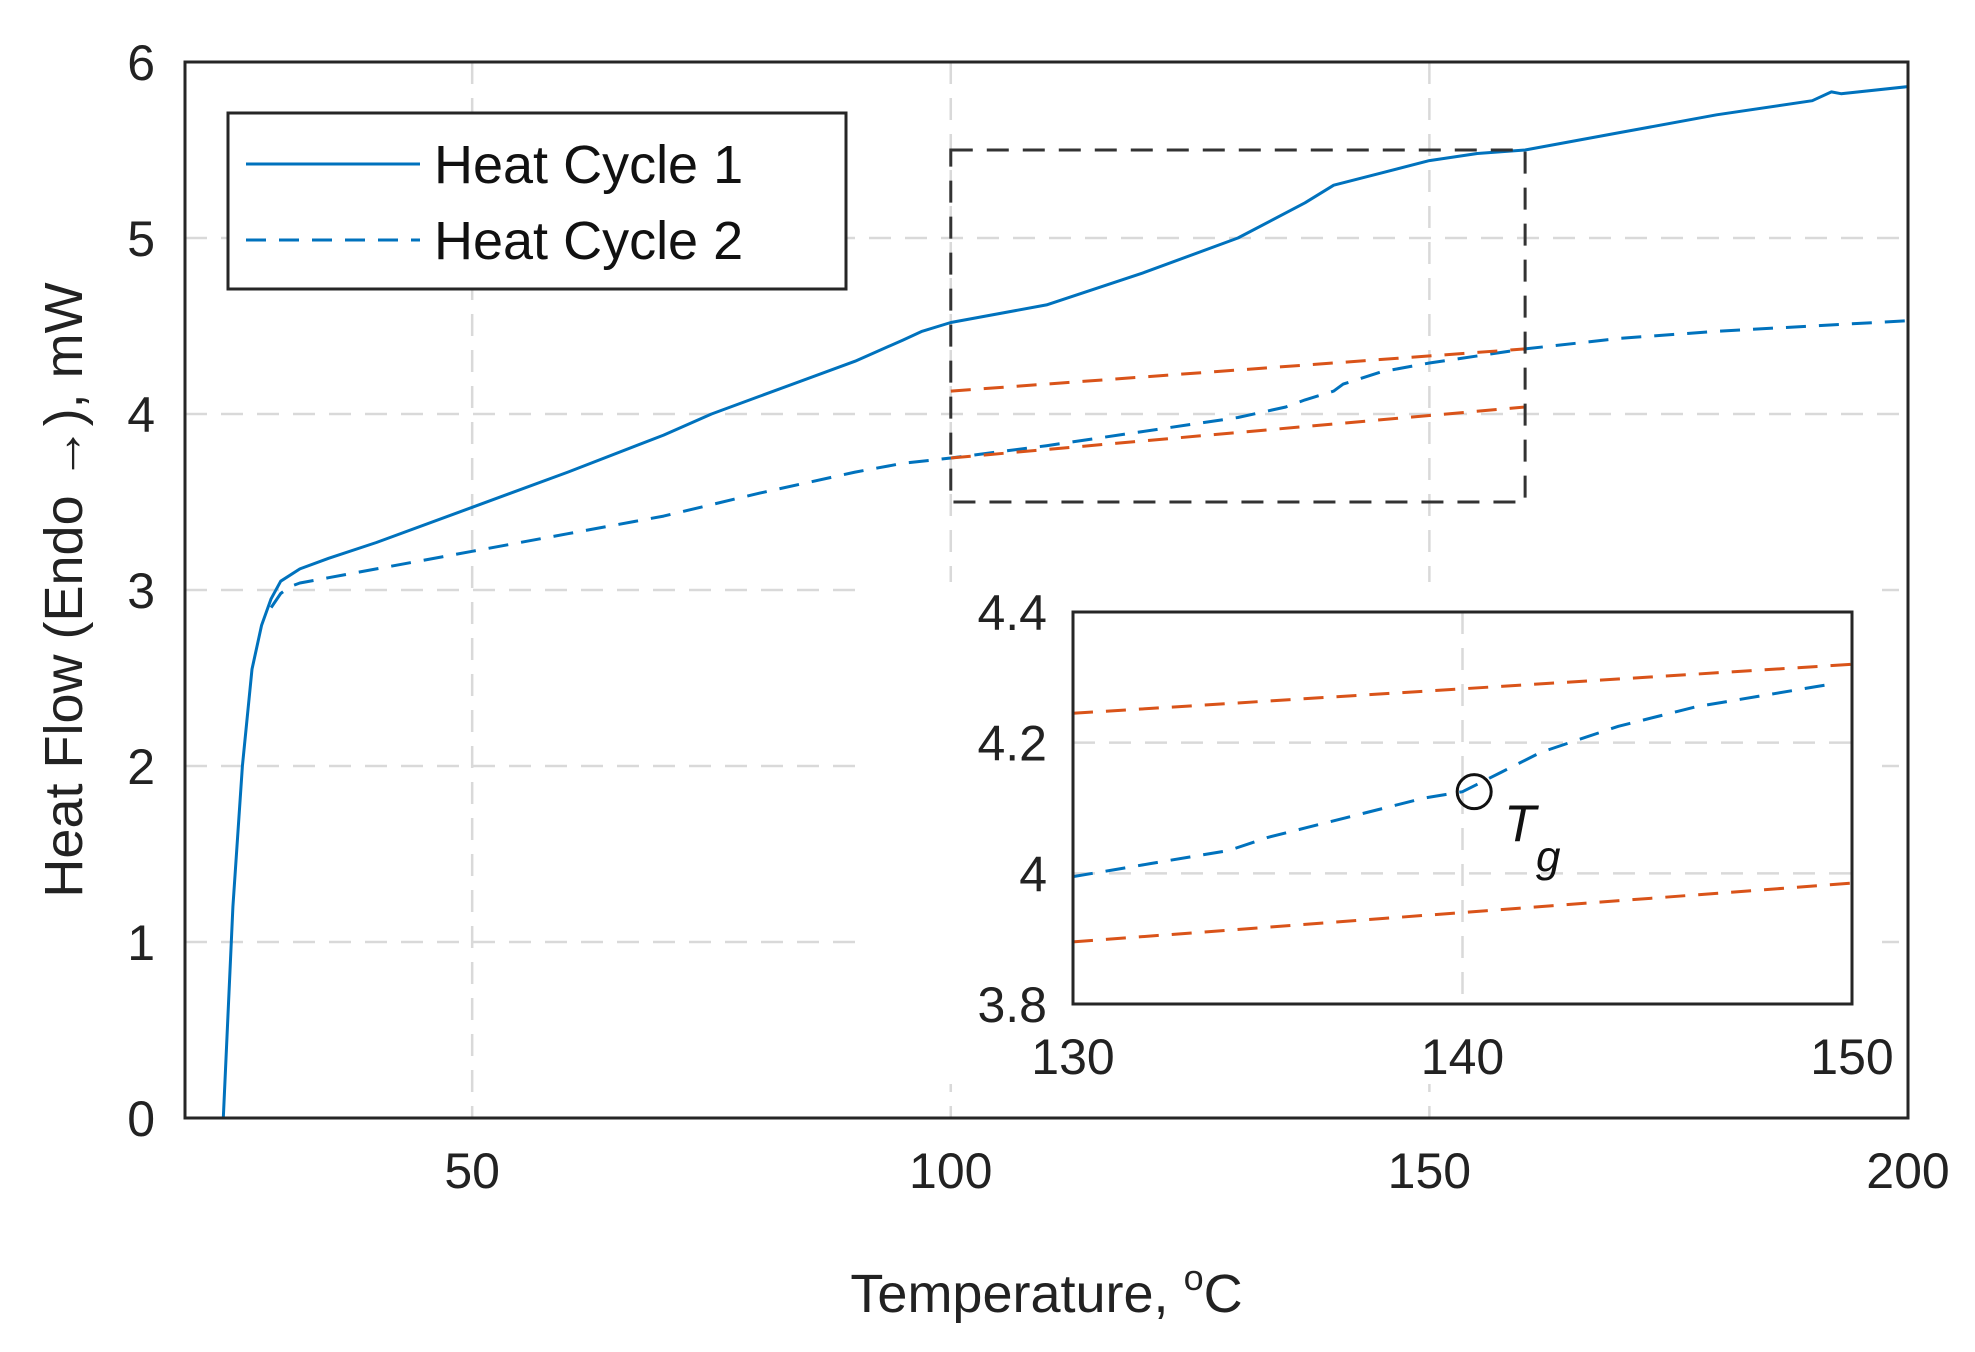 The width and height of the screenshot is (1975, 1352). I want to click on inset-series-group, so click(1462, 803).